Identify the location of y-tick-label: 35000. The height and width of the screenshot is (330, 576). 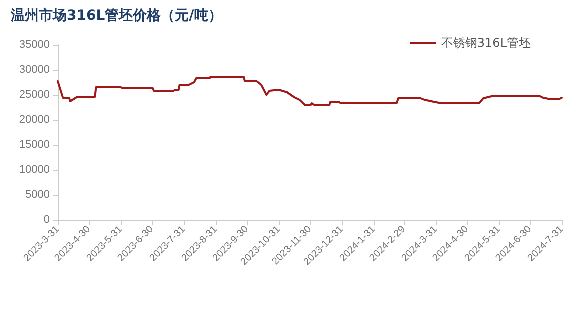
(34, 45).